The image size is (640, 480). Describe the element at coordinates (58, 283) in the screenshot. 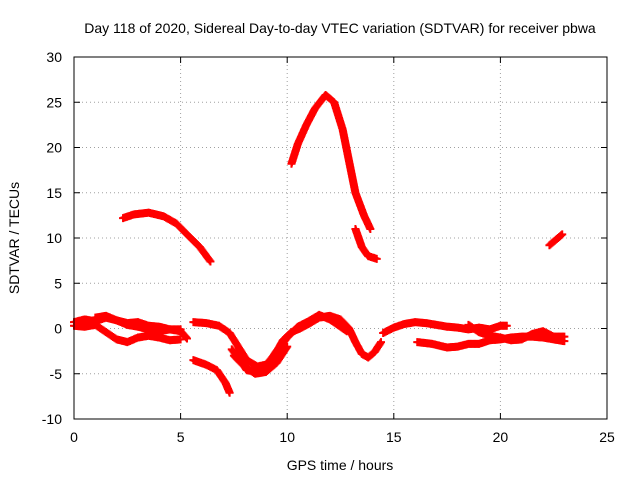

I see `y-tick-label: 5` at that location.